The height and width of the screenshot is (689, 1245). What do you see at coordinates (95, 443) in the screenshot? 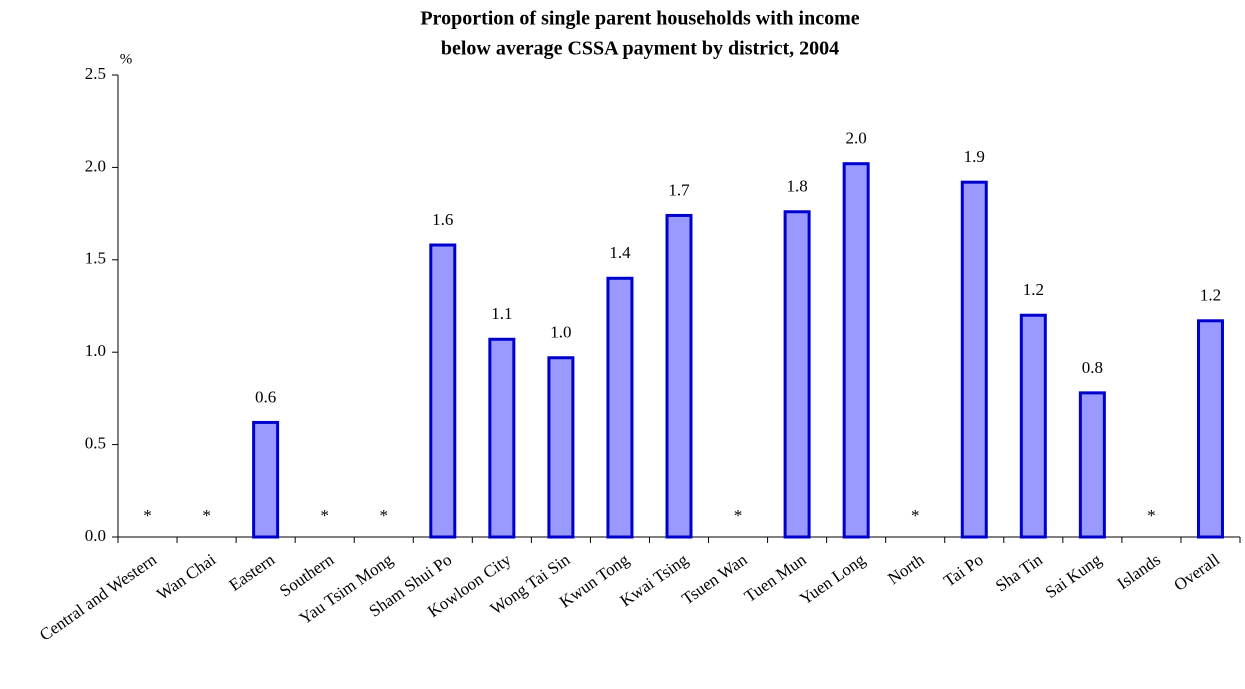
I see `y-tick-label: 0.5` at bounding box center [95, 443].